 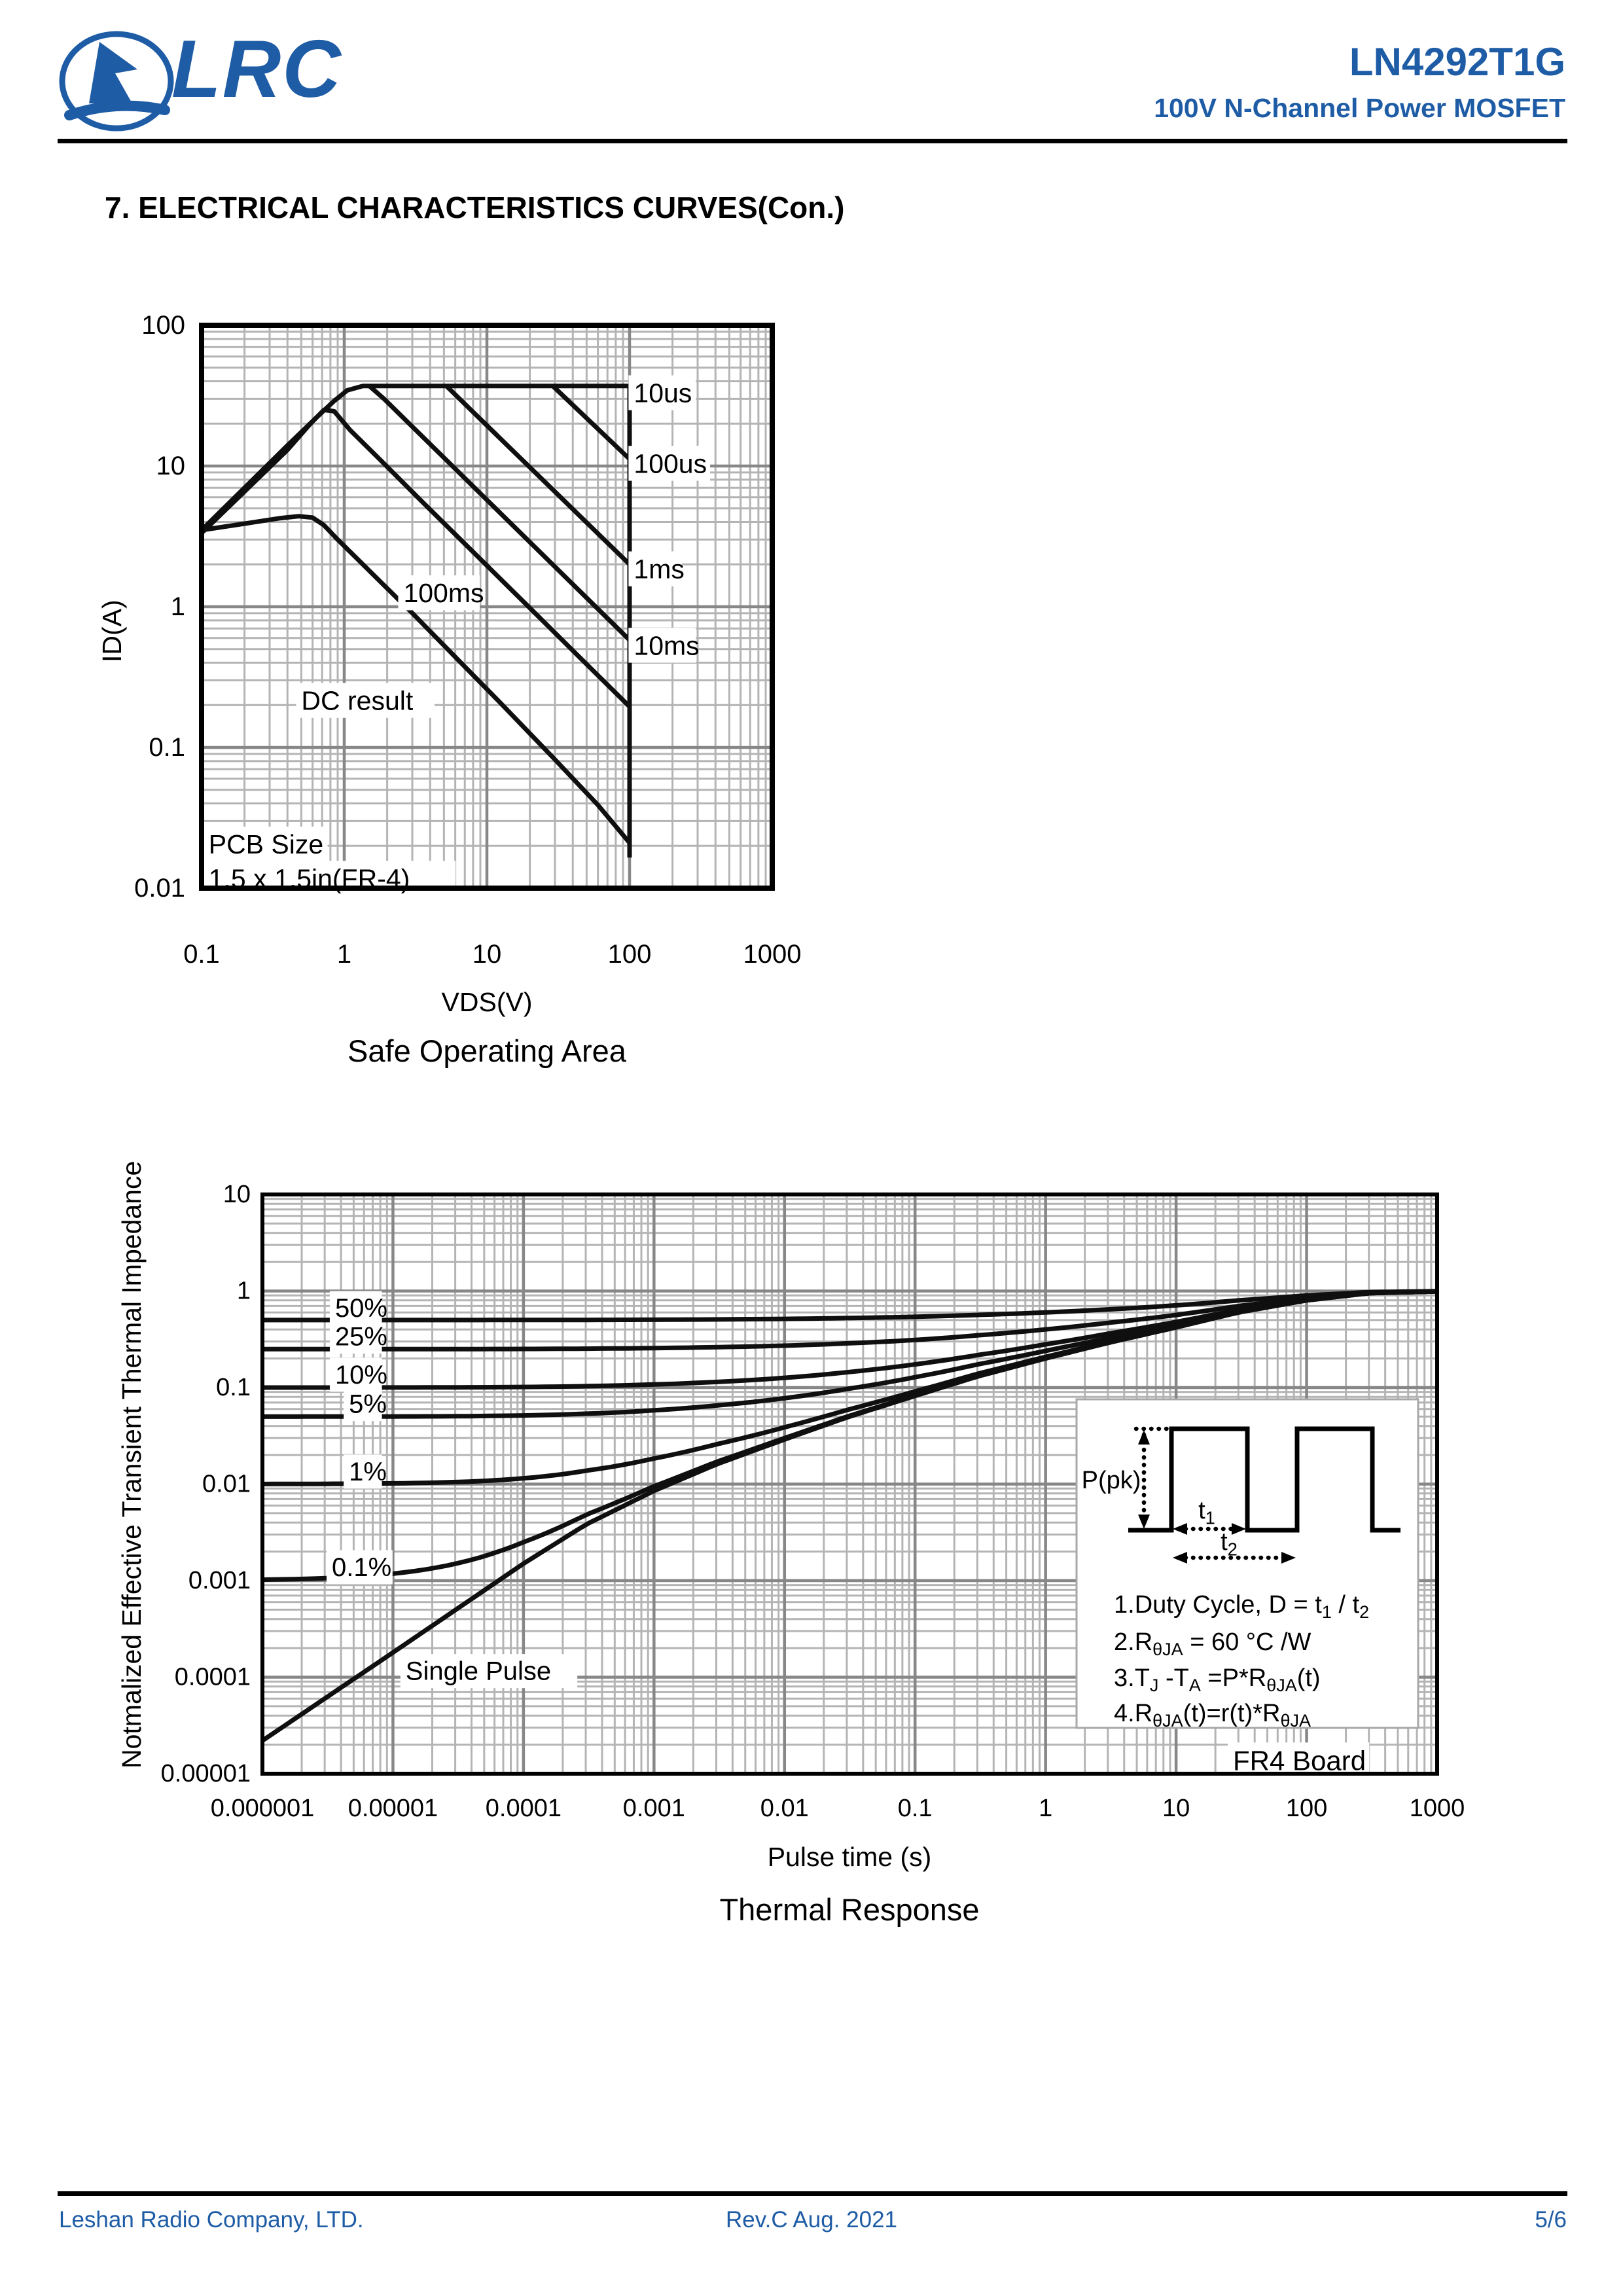 I want to click on pulse-waveform, so click(x=1264, y=1479).